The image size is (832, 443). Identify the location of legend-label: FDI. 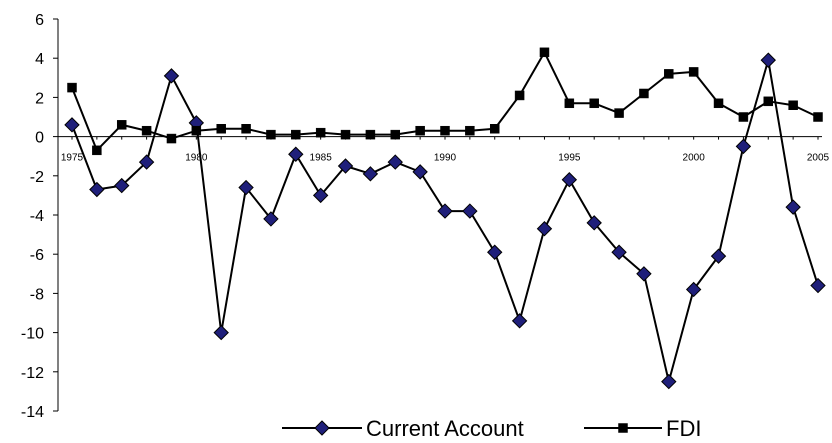
(683, 428).